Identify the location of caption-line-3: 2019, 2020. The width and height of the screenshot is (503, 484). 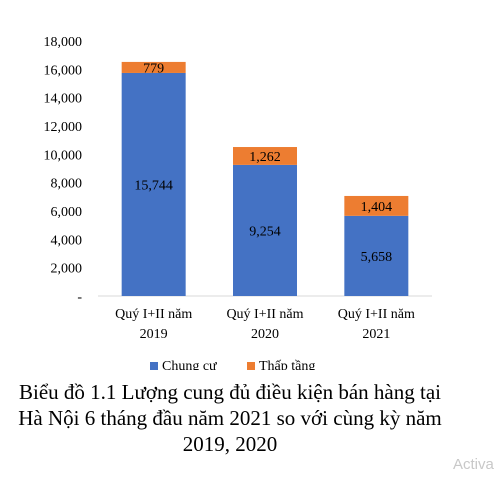
(230, 444).